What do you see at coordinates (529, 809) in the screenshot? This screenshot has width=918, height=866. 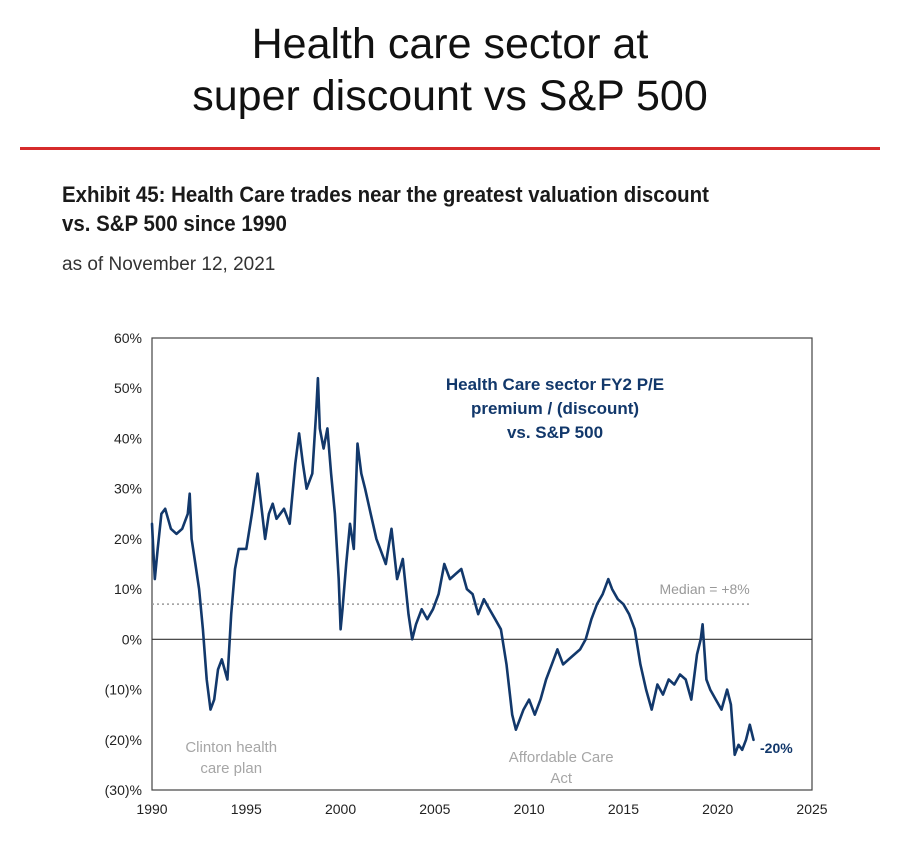 I see `x-tick-label: 2010` at bounding box center [529, 809].